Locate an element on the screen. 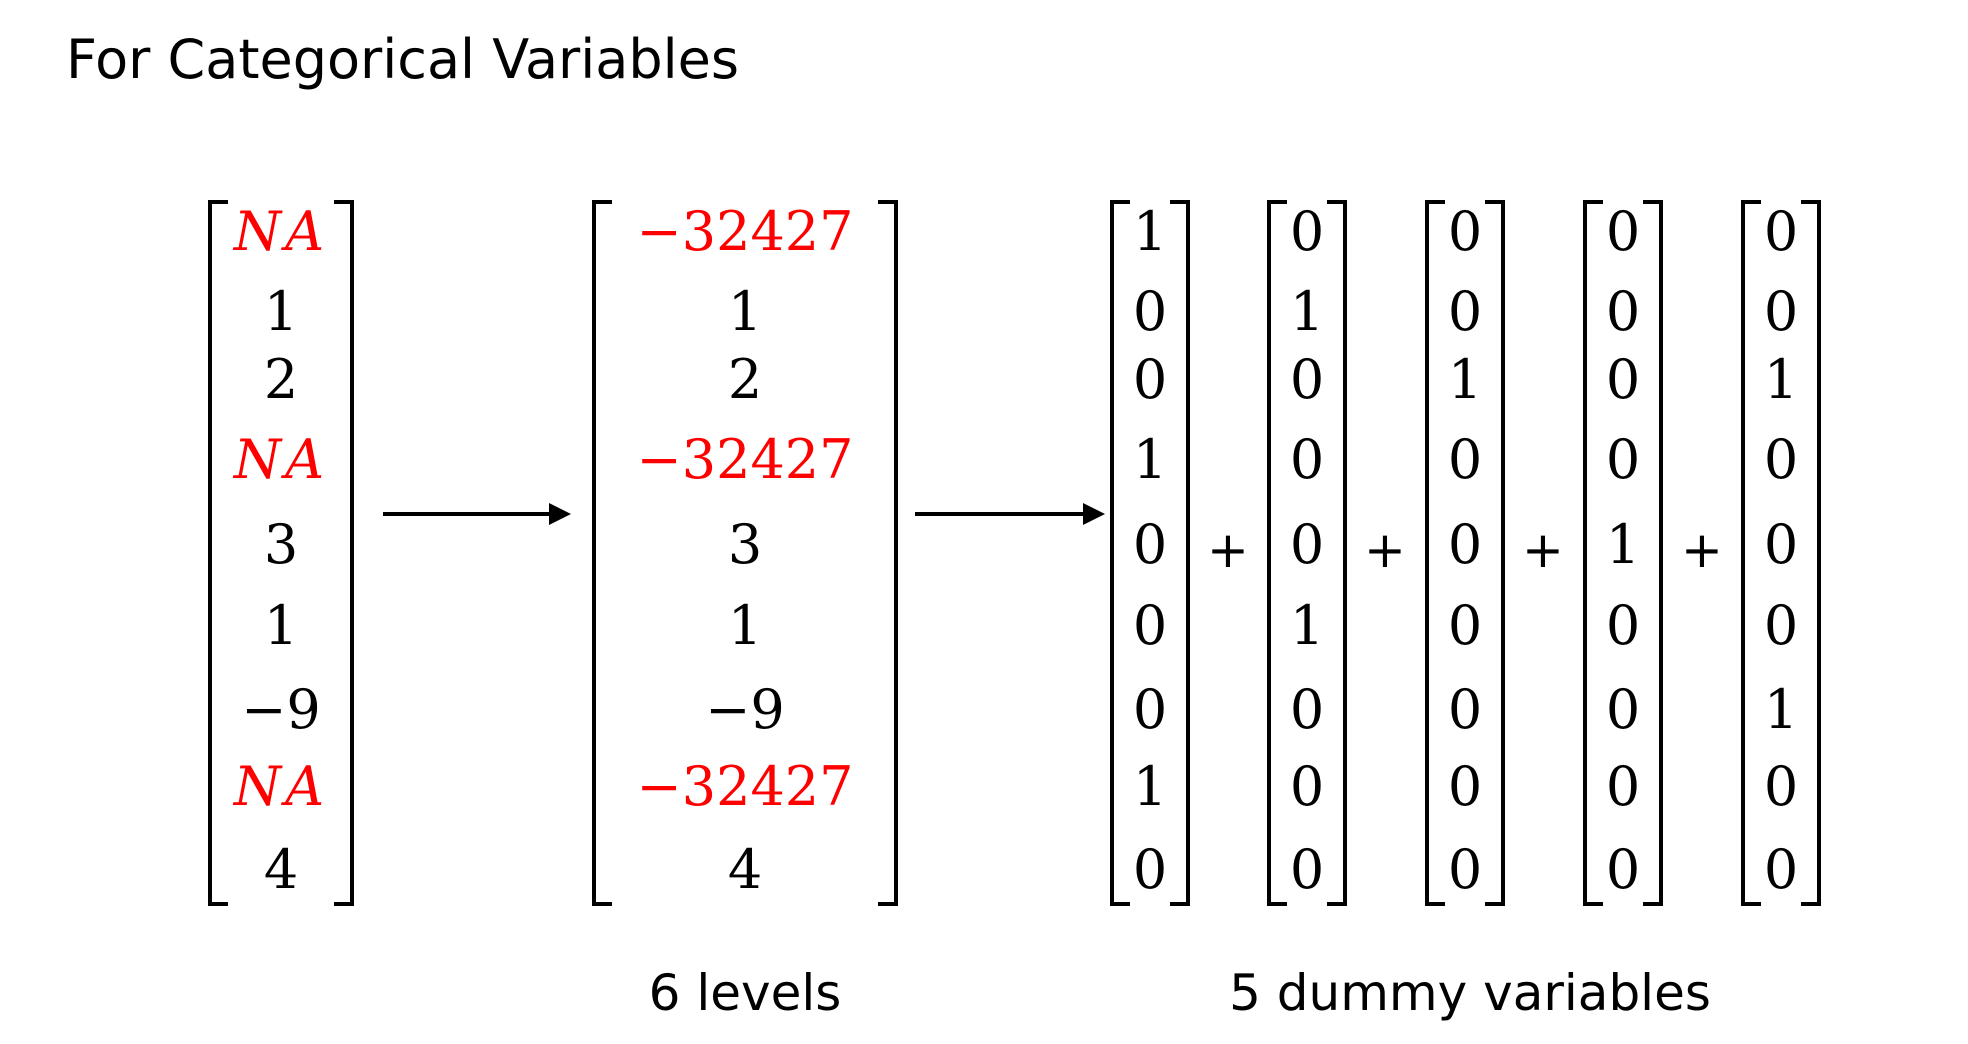 The height and width of the screenshot is (1044, 1968). arrow-dummy-encode is located at coordinates (1010, 514).